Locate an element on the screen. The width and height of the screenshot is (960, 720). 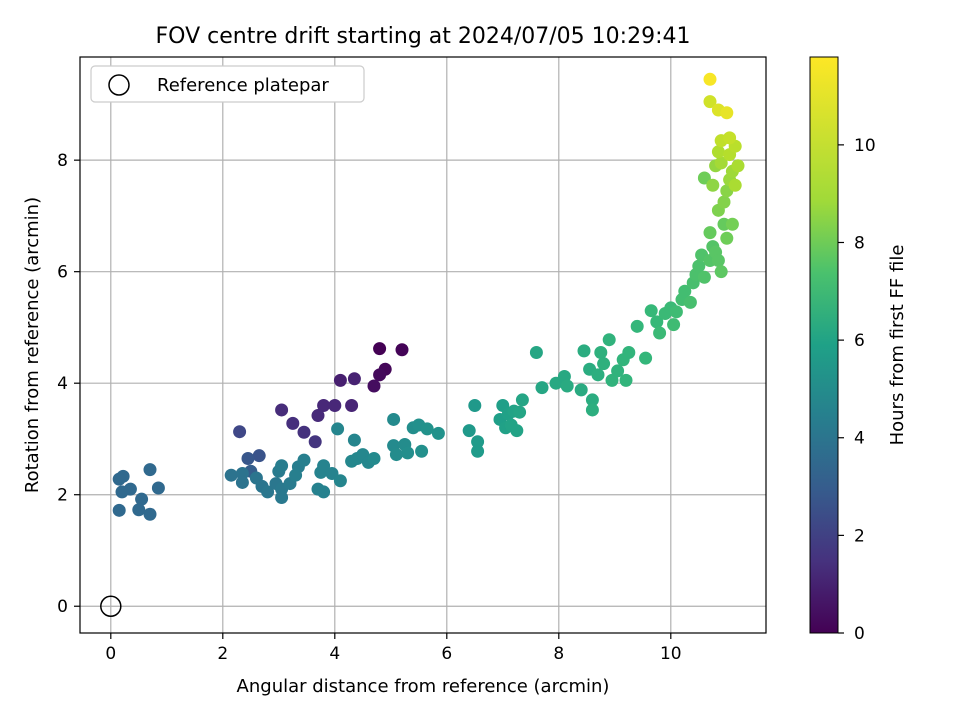
colorbar-tick-label: 8 is located at coordinates (859, 243).